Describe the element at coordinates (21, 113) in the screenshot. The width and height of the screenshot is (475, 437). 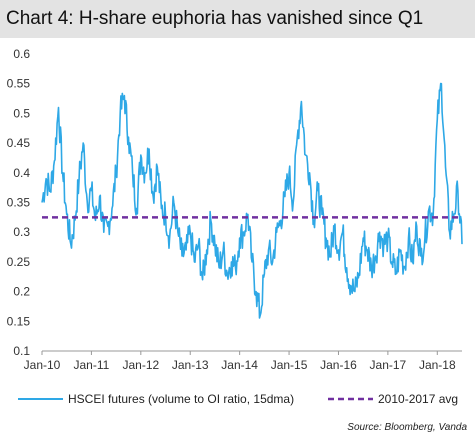
I see `y-tick-label: 0.5` at that location.